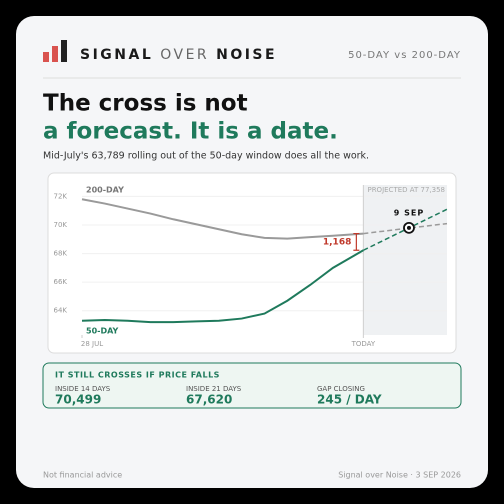 This screenshot has width=504, height=504. I want to click on gap-label: 1,168, so click(337, 242).